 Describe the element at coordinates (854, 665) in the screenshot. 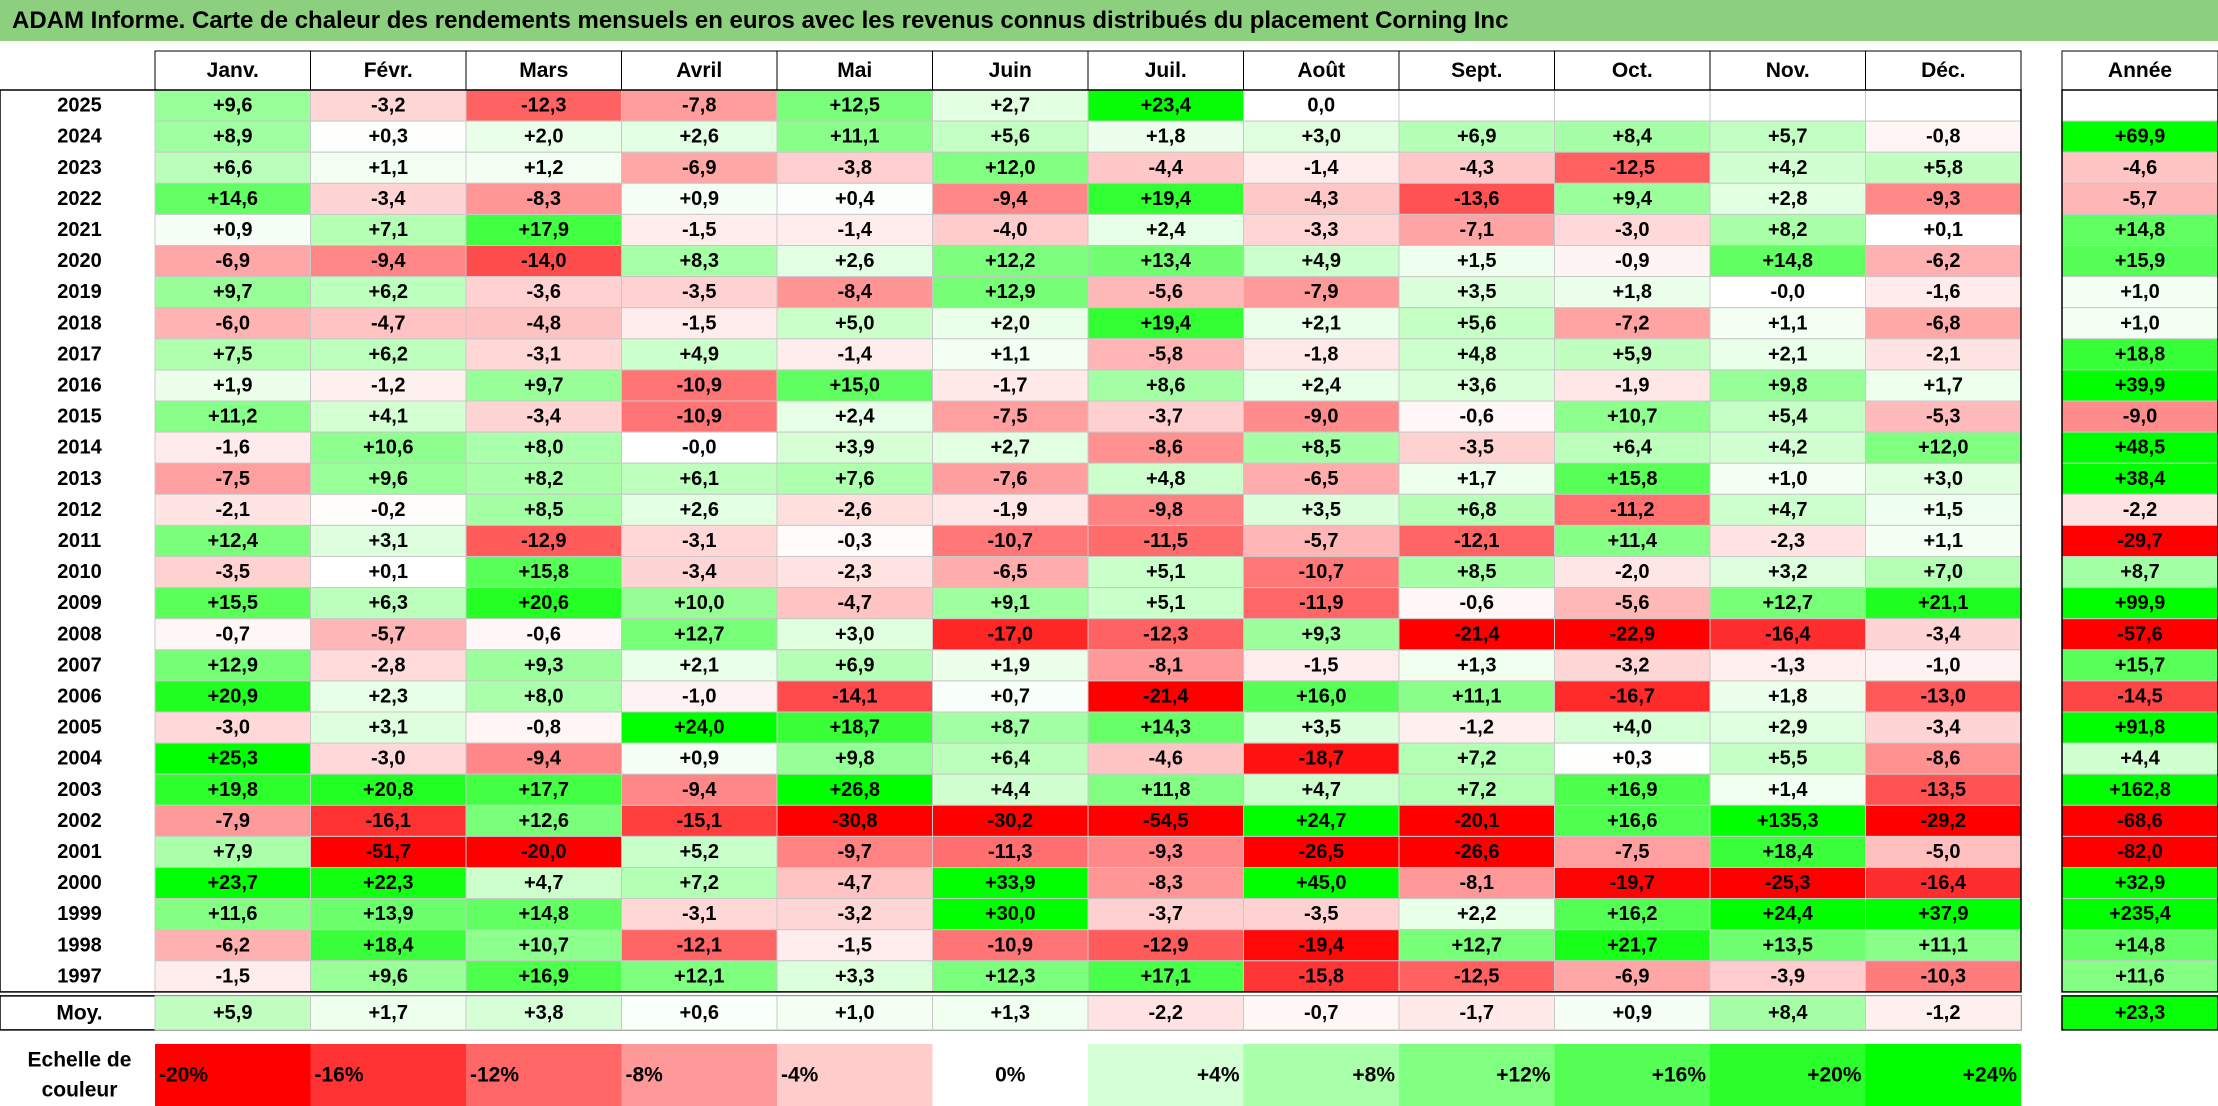

I see `cell-value: +6,9` at that location.